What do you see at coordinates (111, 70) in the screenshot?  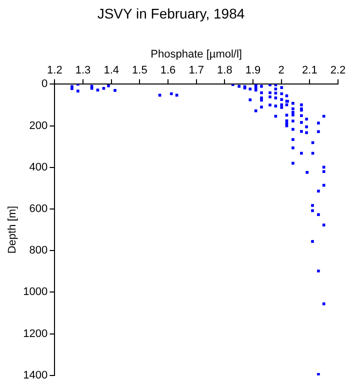 I see `x-tick-label: 1.4` at bounding box center [111, 70].